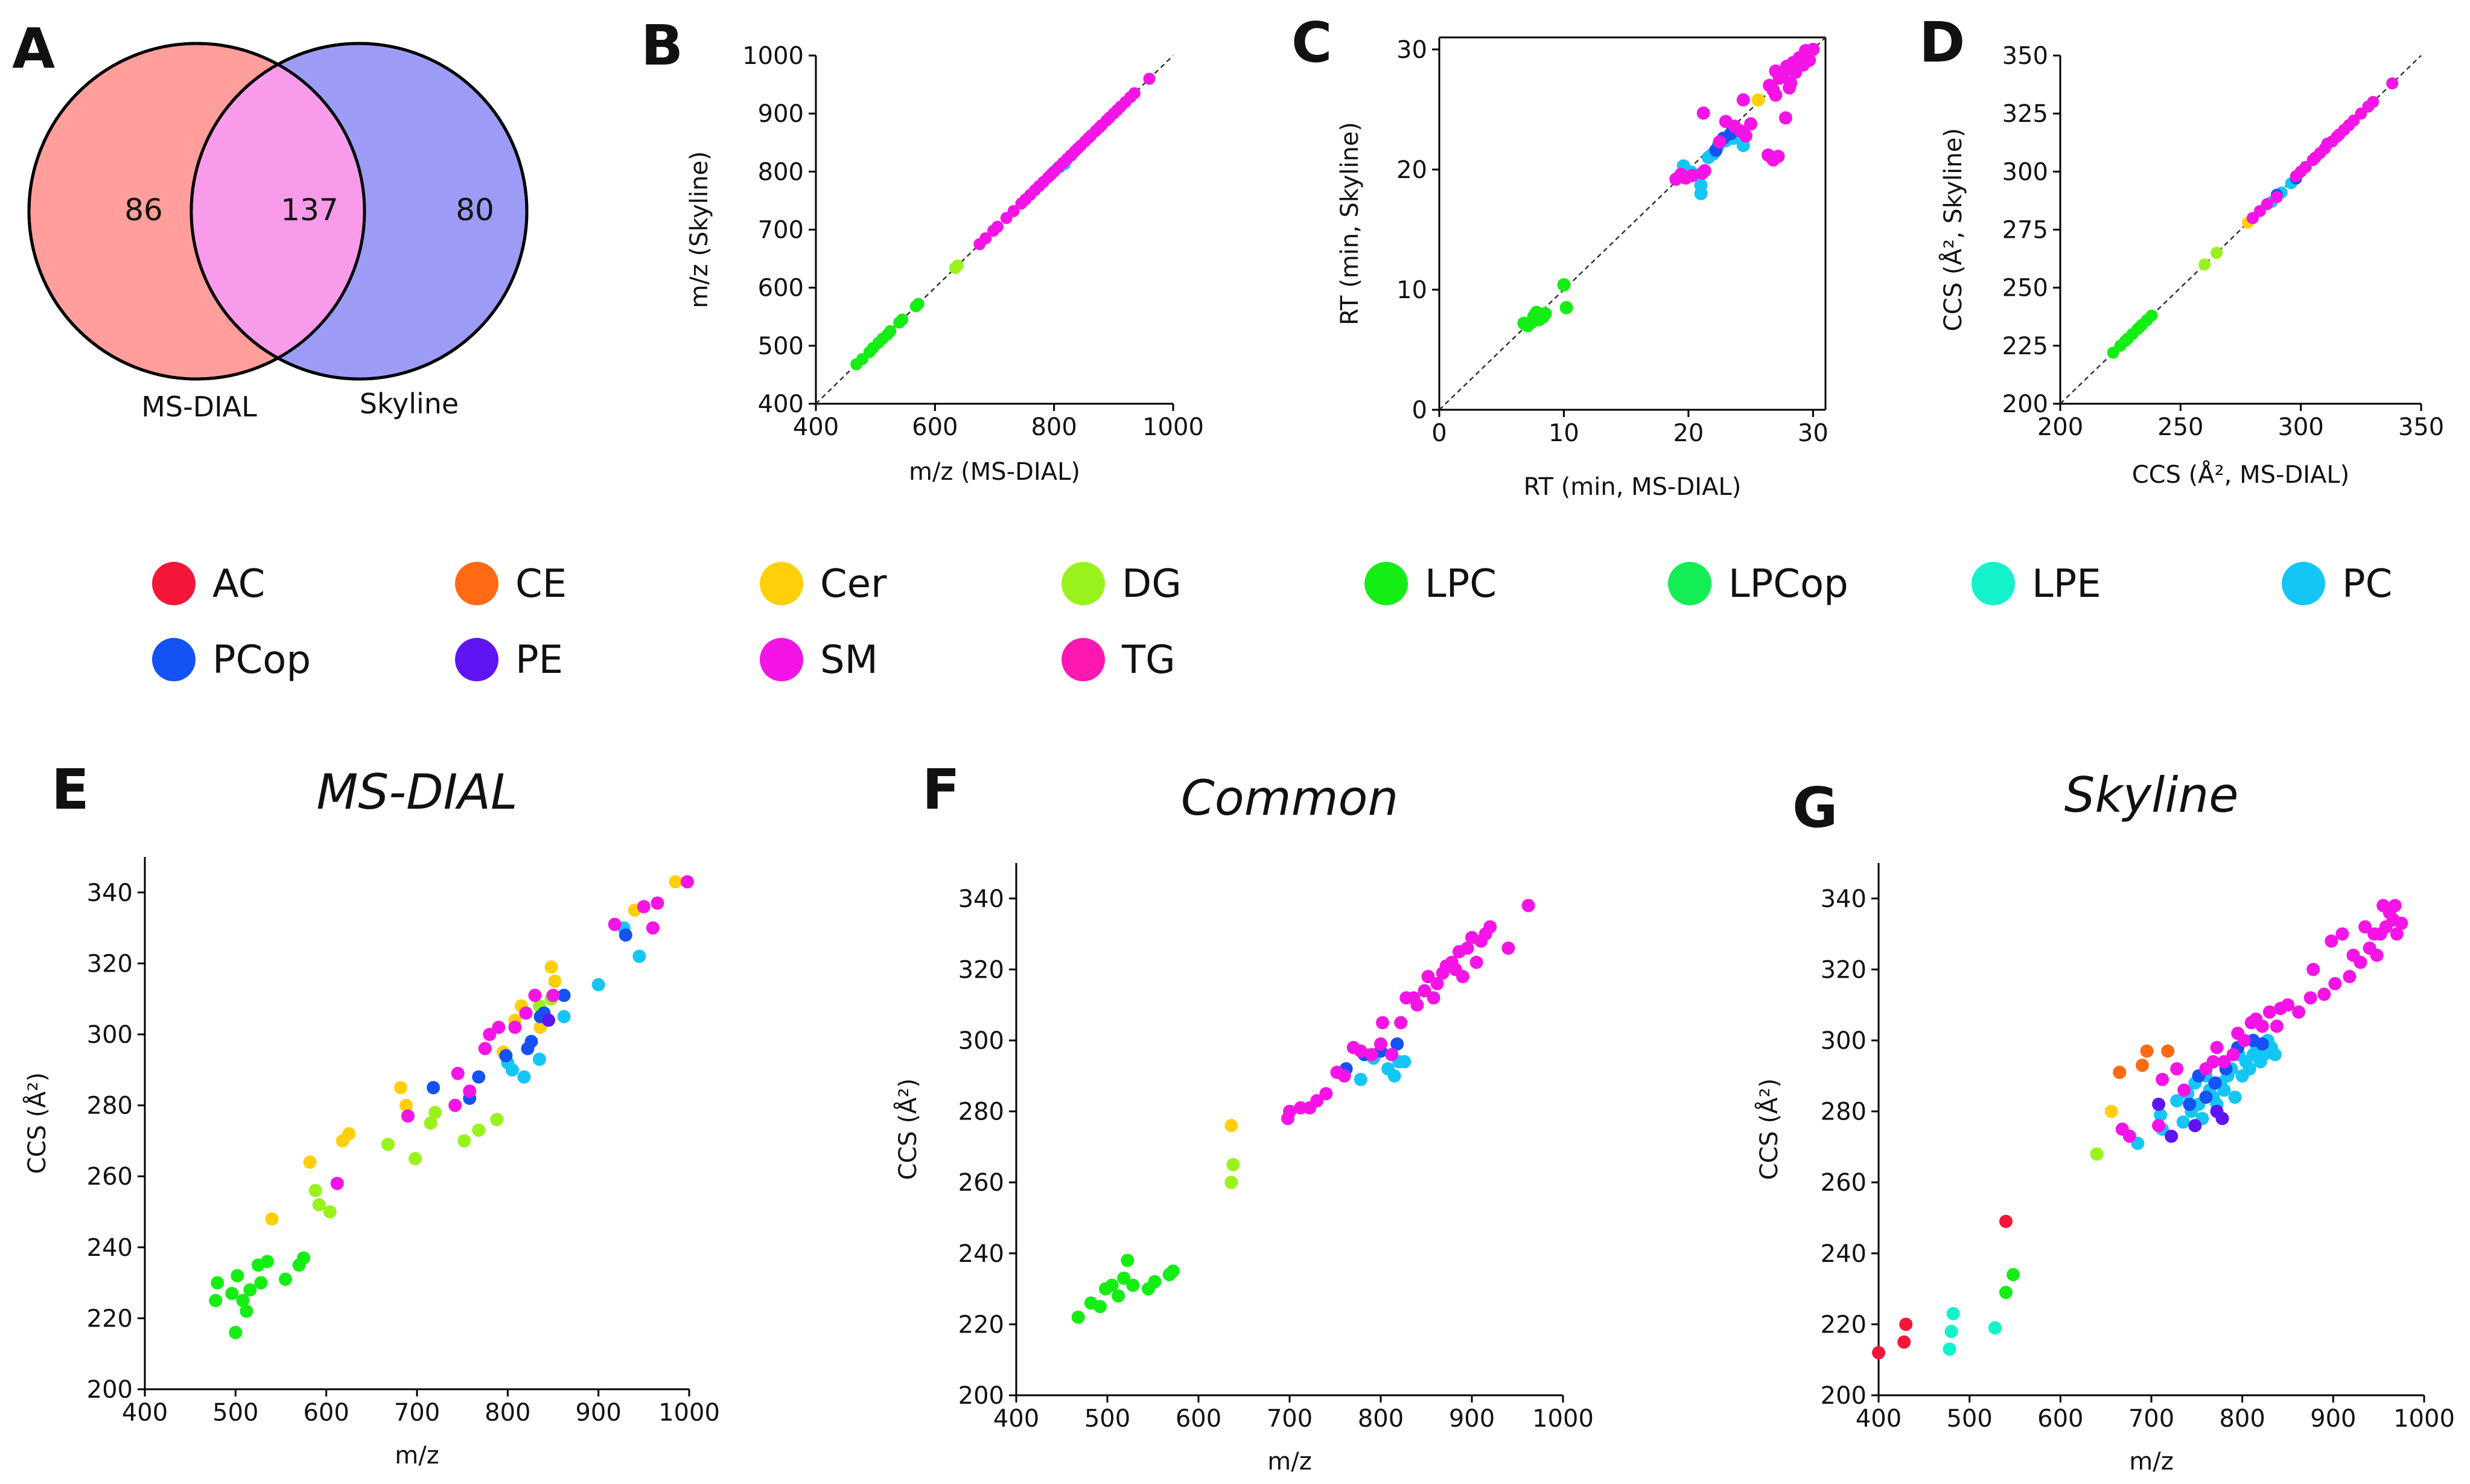 The width and height of the screenshot is (2470, 1484). Describe the element at coordinates (1289, 798) in the screenshot. I see `chart-title: Common` at that location.